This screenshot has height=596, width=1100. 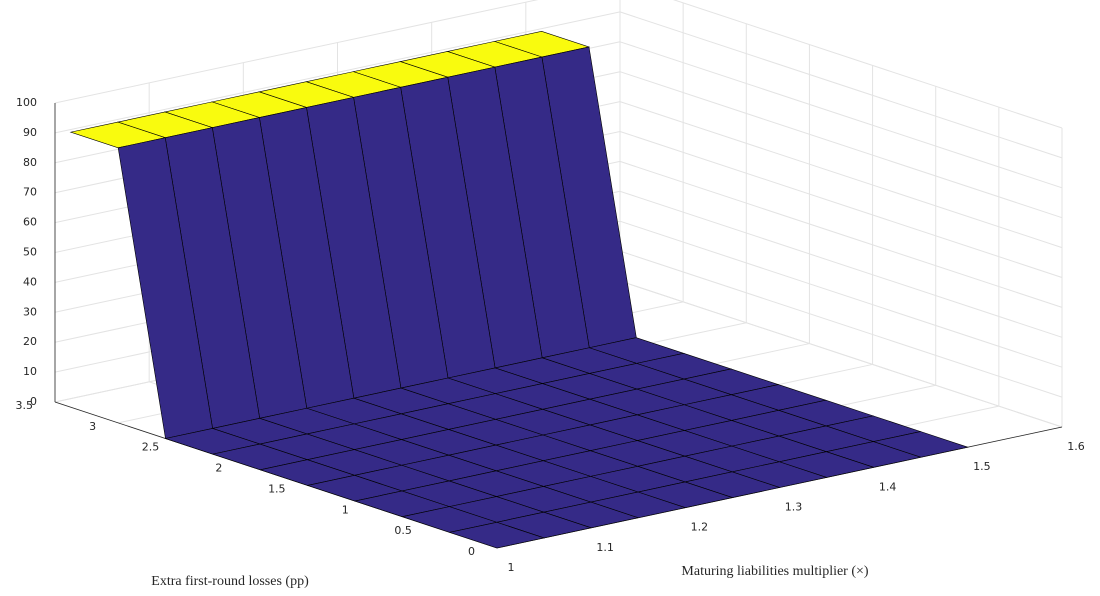 What do you see at coordinates (30, 371) in the screenshot?
I see `z-tick-label: 10` at bounding box center [30, 371].